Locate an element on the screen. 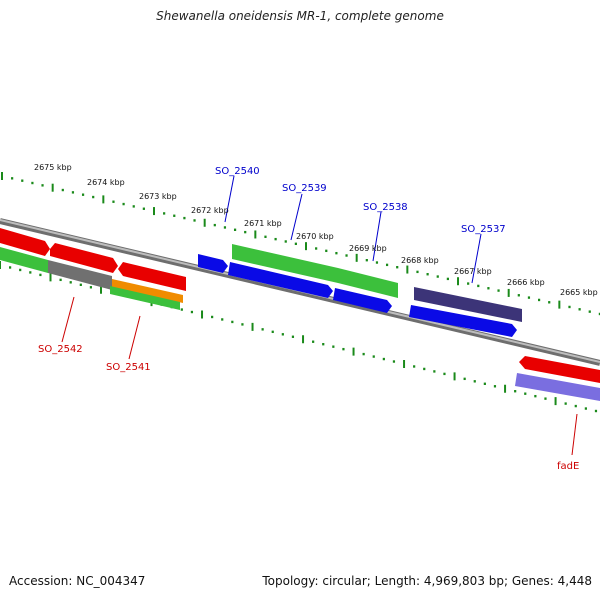 The width and height of the screenshot is (600, 600). gene-feature-lavender is located at coordinates (557, 387).